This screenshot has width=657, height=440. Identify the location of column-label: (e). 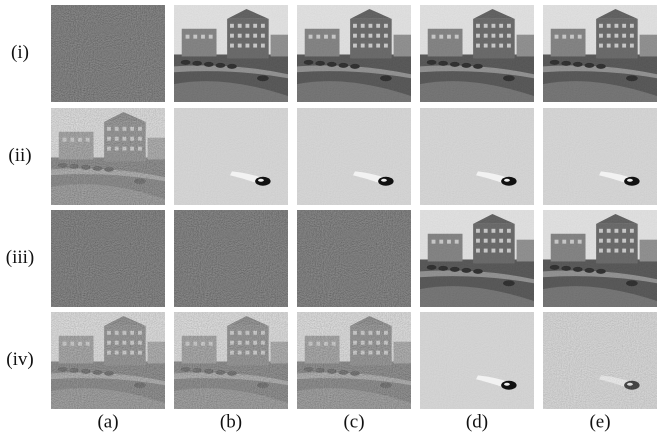
(599, 421).